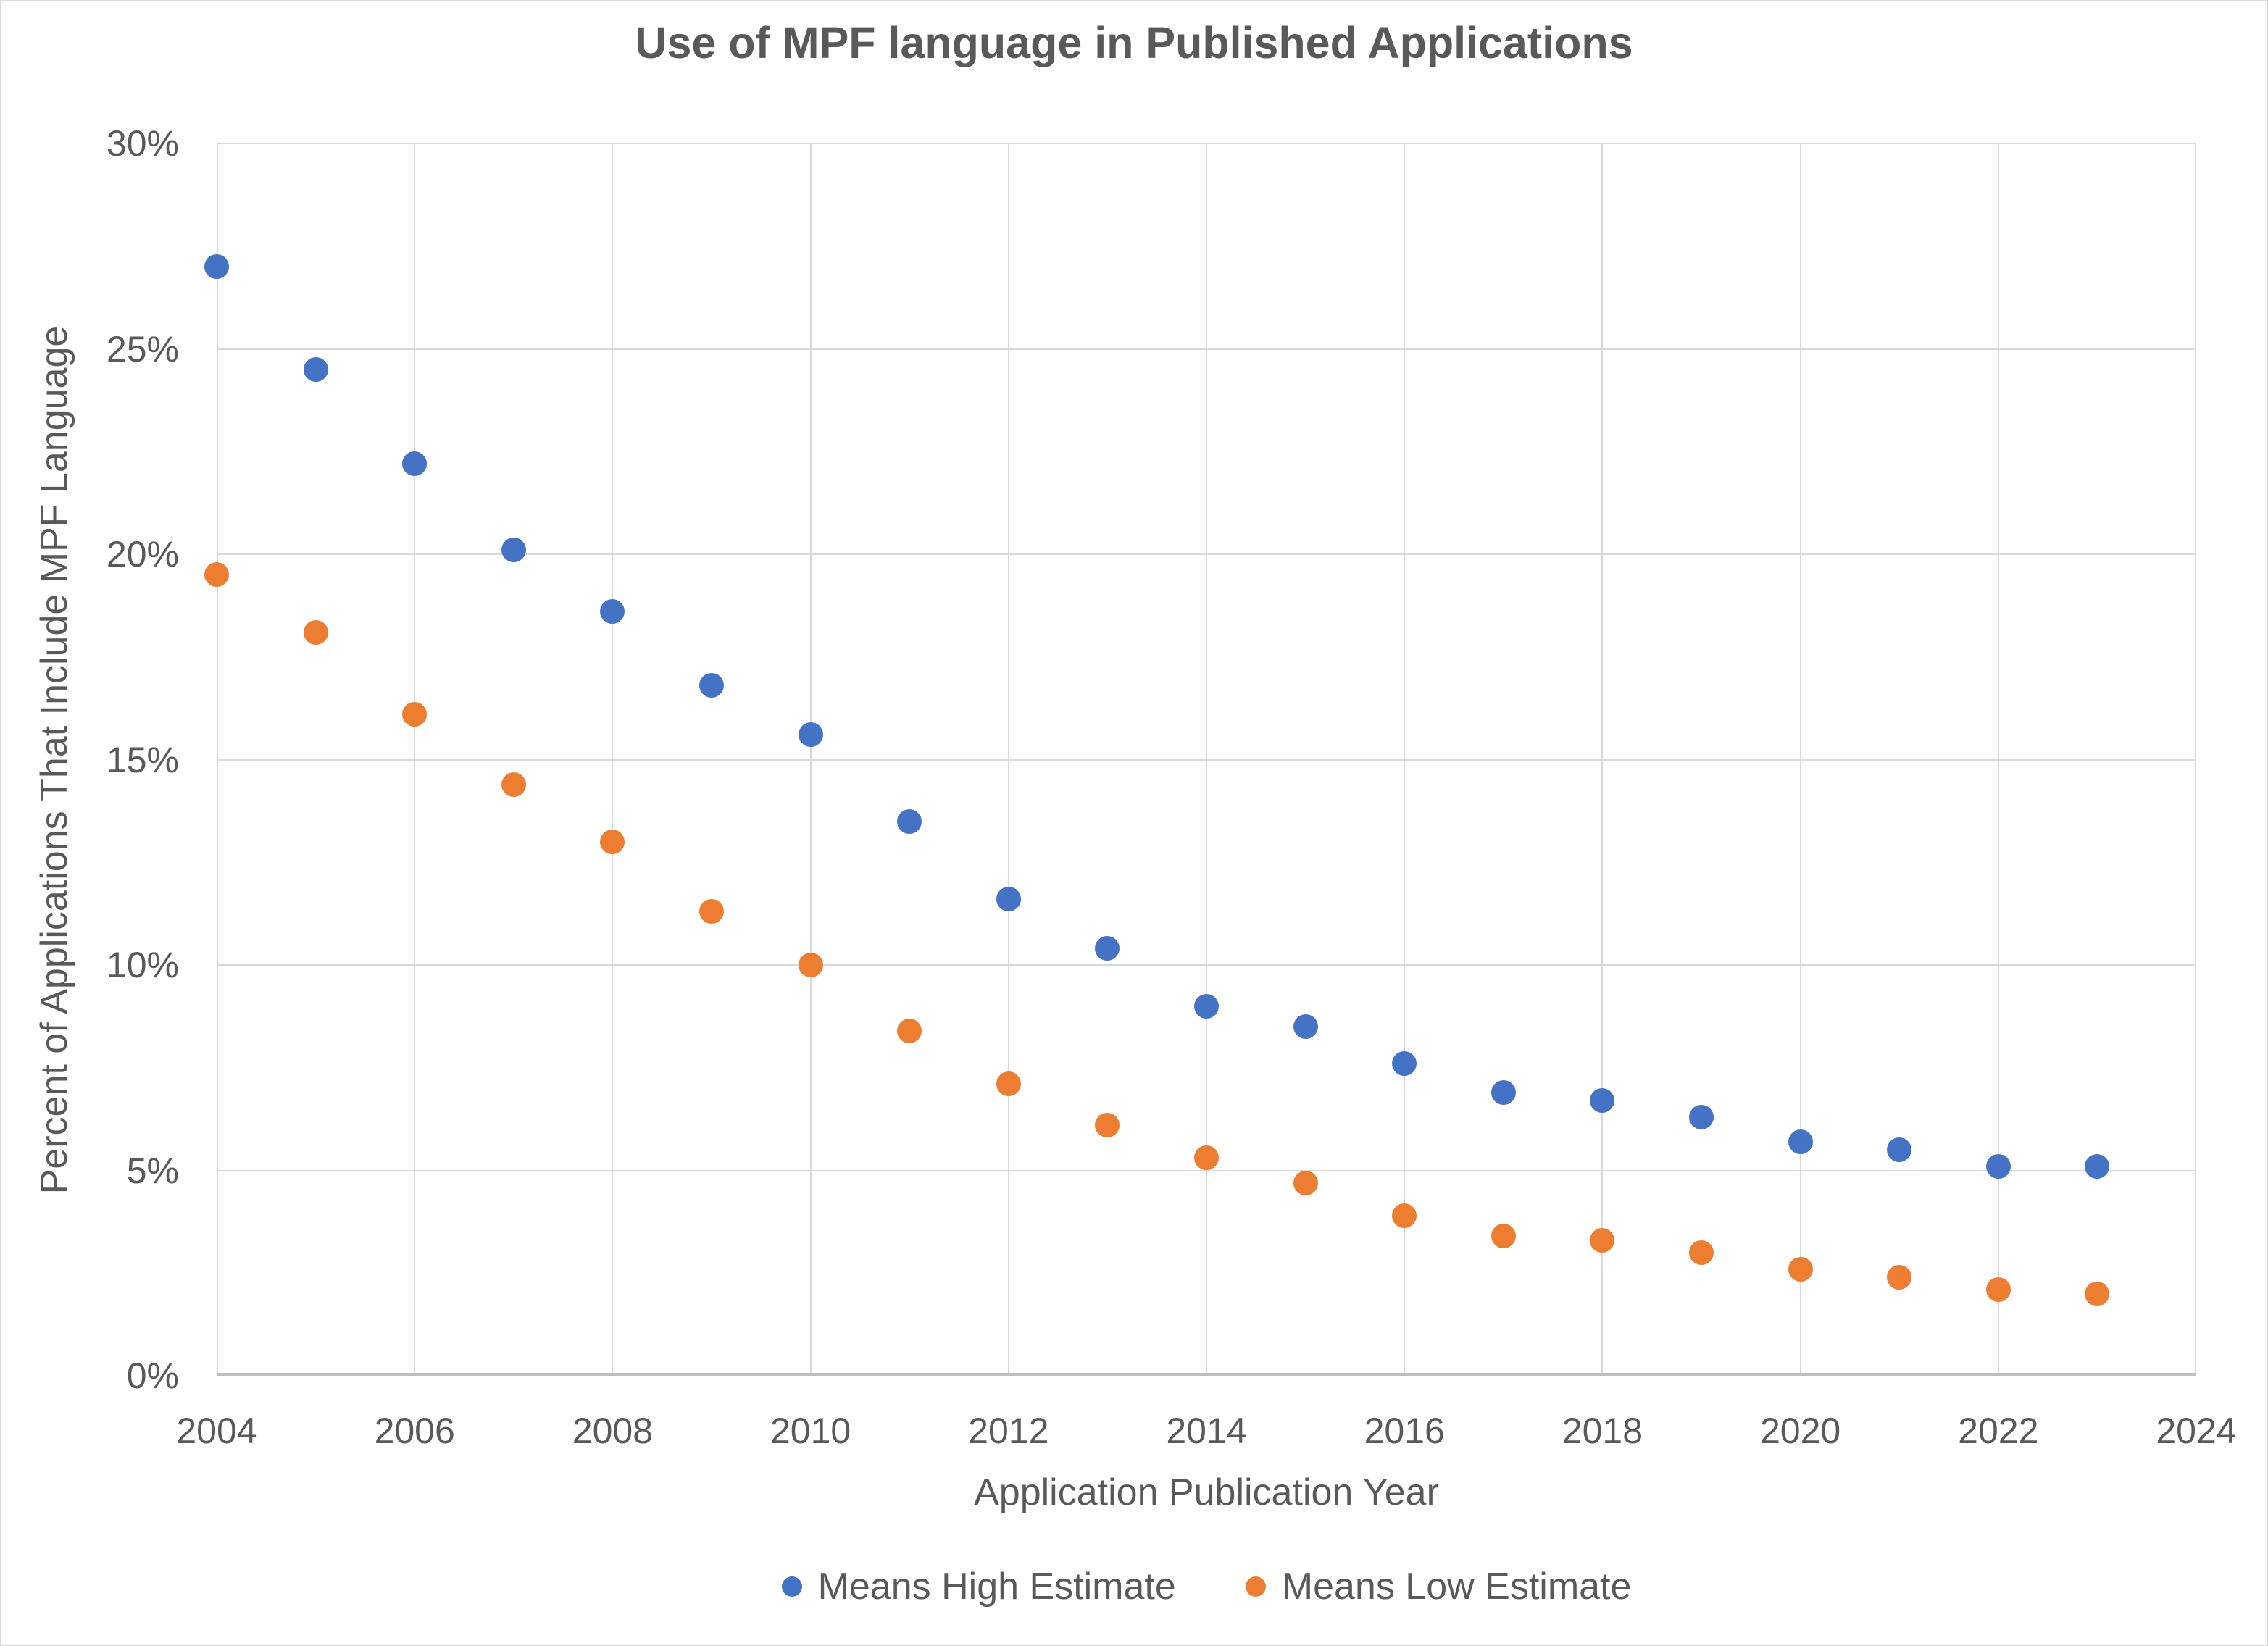 This screenshot has width=2268, height=1646. I want to click on y-tick-label: 10%, so click(142, 965).